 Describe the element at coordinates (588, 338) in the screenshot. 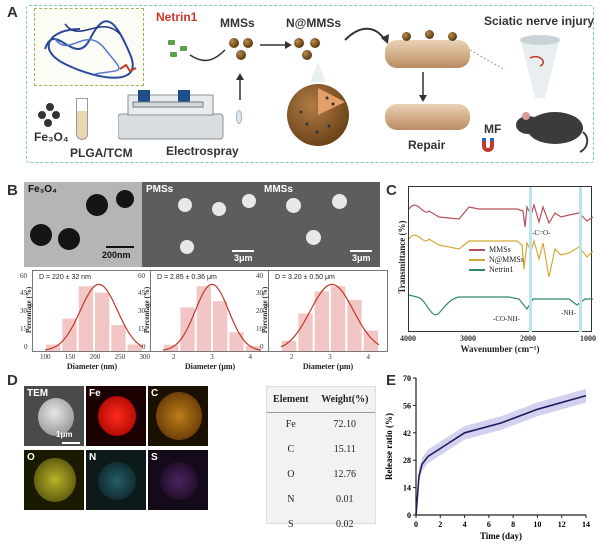

I see `tick: 1000` at that location.